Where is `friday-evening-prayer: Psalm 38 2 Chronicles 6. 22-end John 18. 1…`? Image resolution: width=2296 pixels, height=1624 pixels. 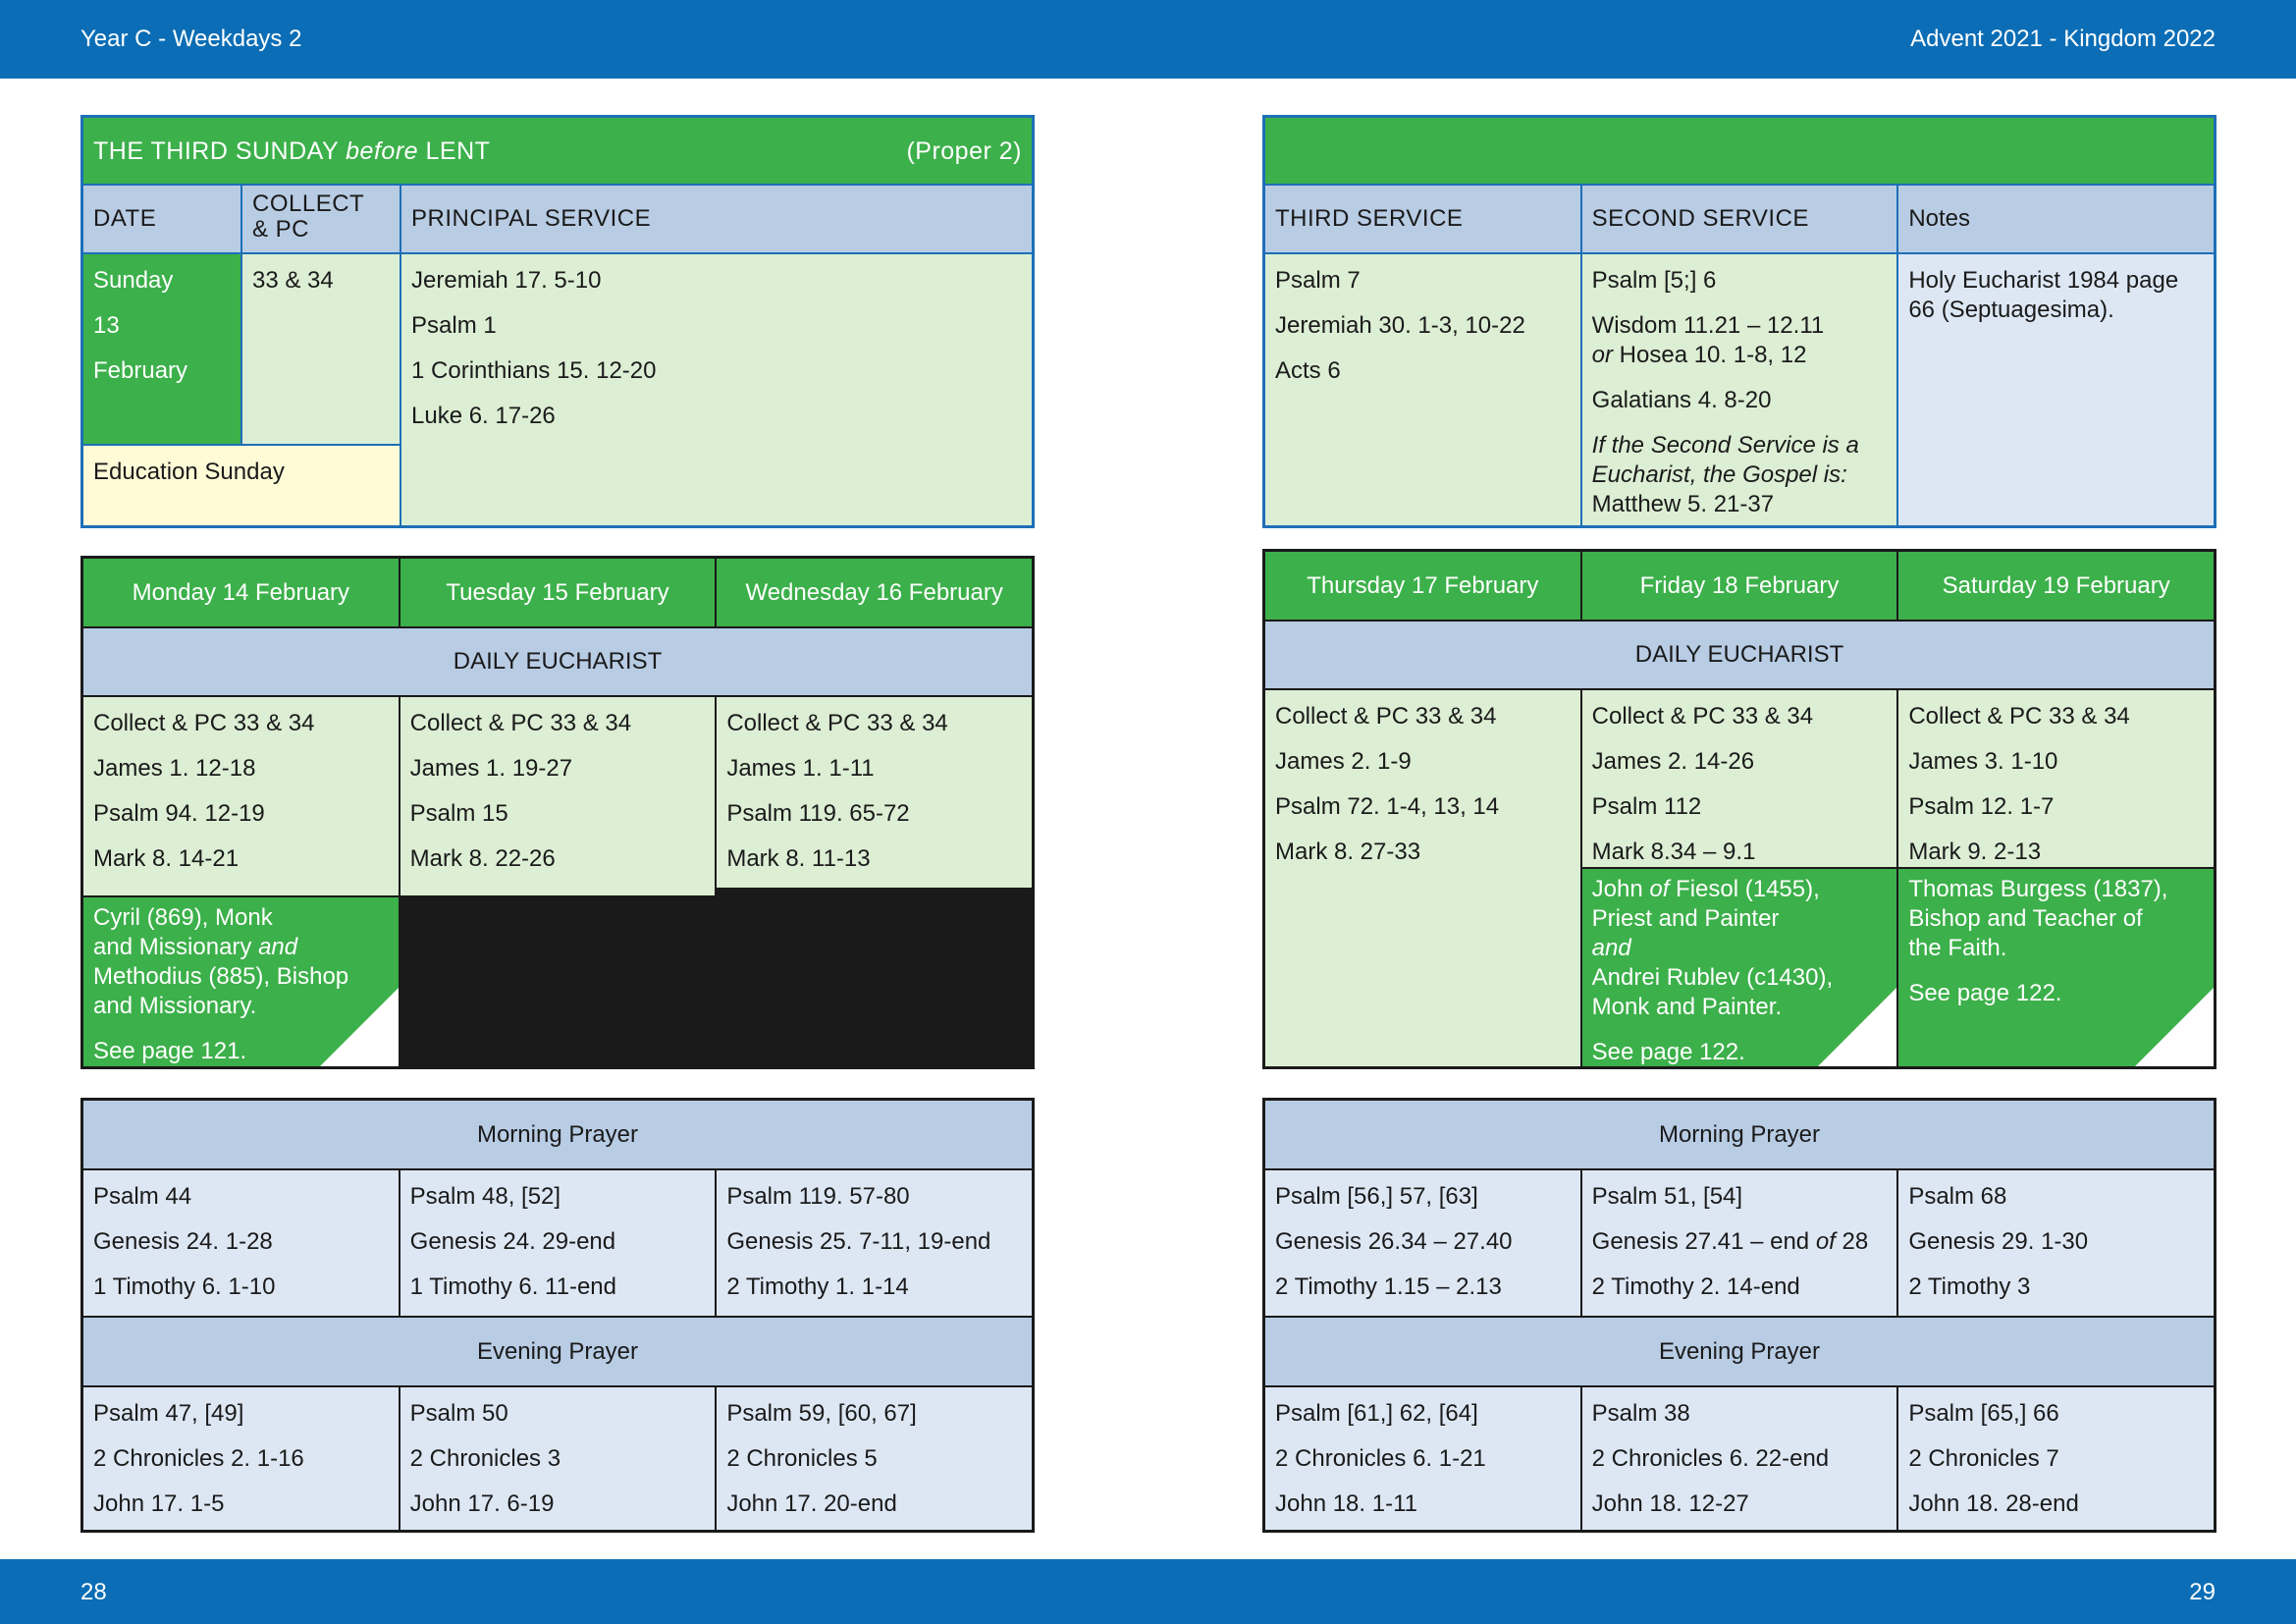 friday-evening-prayer: Psalm 38 2 Chronicles 6. 22-end John 18. 1… is located at coordinates (1739, 1458).